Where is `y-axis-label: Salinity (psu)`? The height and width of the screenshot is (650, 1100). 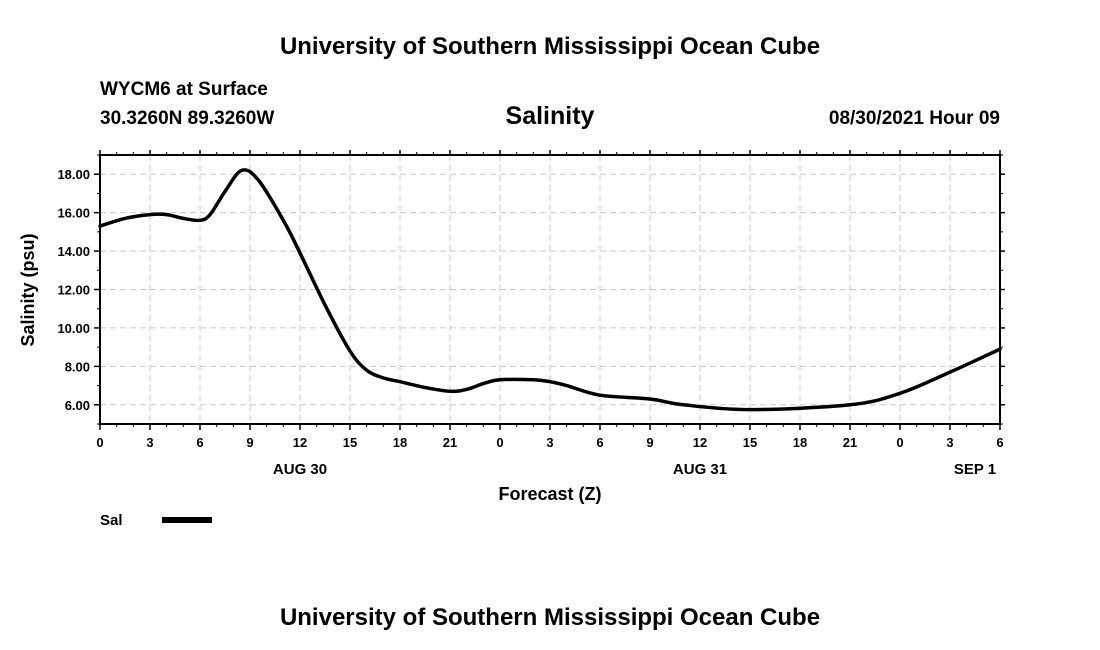 y-axis-label: Salinity (psu) is located at coordinates (28, 289).